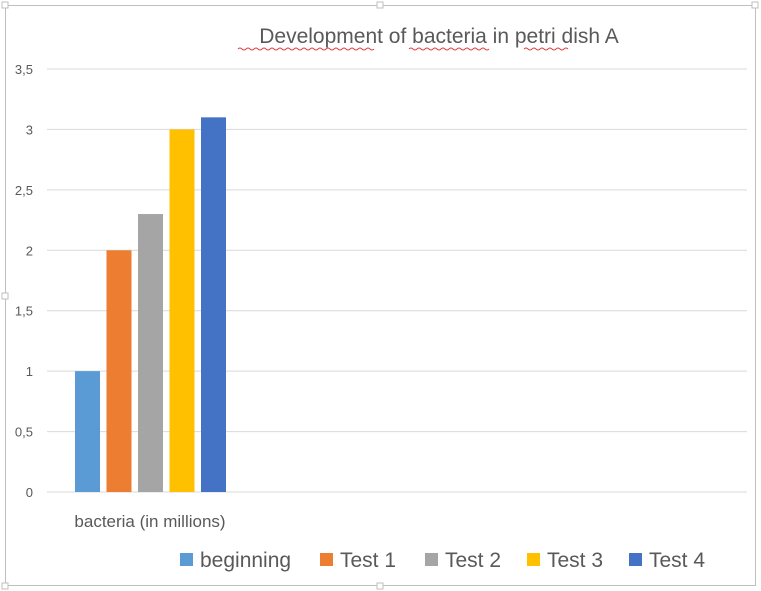 The image size is (761, 591). Describe the element at coordinates (546, 49) in the screenshot. I see `spellcheck-underline-petri` at that location.